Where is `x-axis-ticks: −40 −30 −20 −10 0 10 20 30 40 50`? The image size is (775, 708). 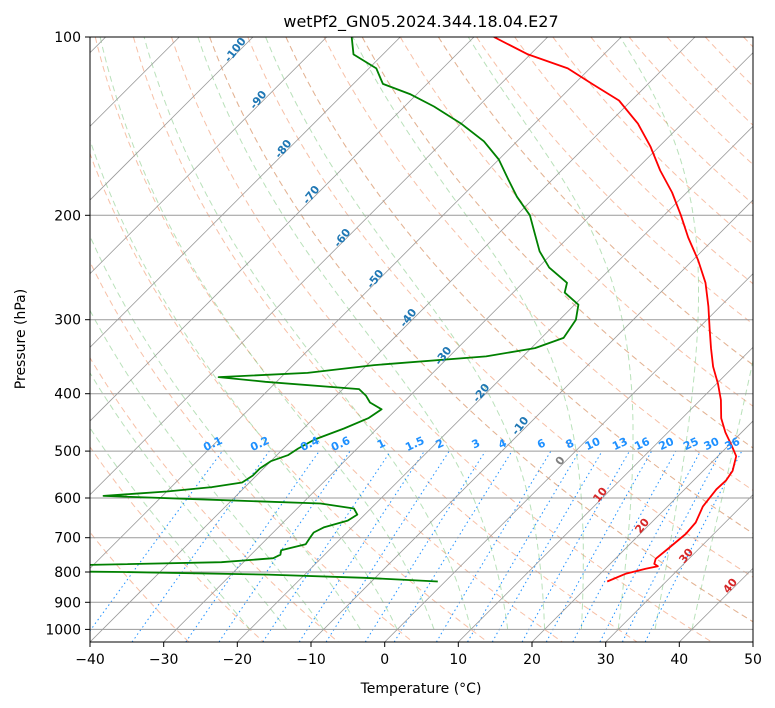
x-axis-ticks: −40 −30 −20 −10 0 10 20 30 40 50 is located at coordinates (418, 655).